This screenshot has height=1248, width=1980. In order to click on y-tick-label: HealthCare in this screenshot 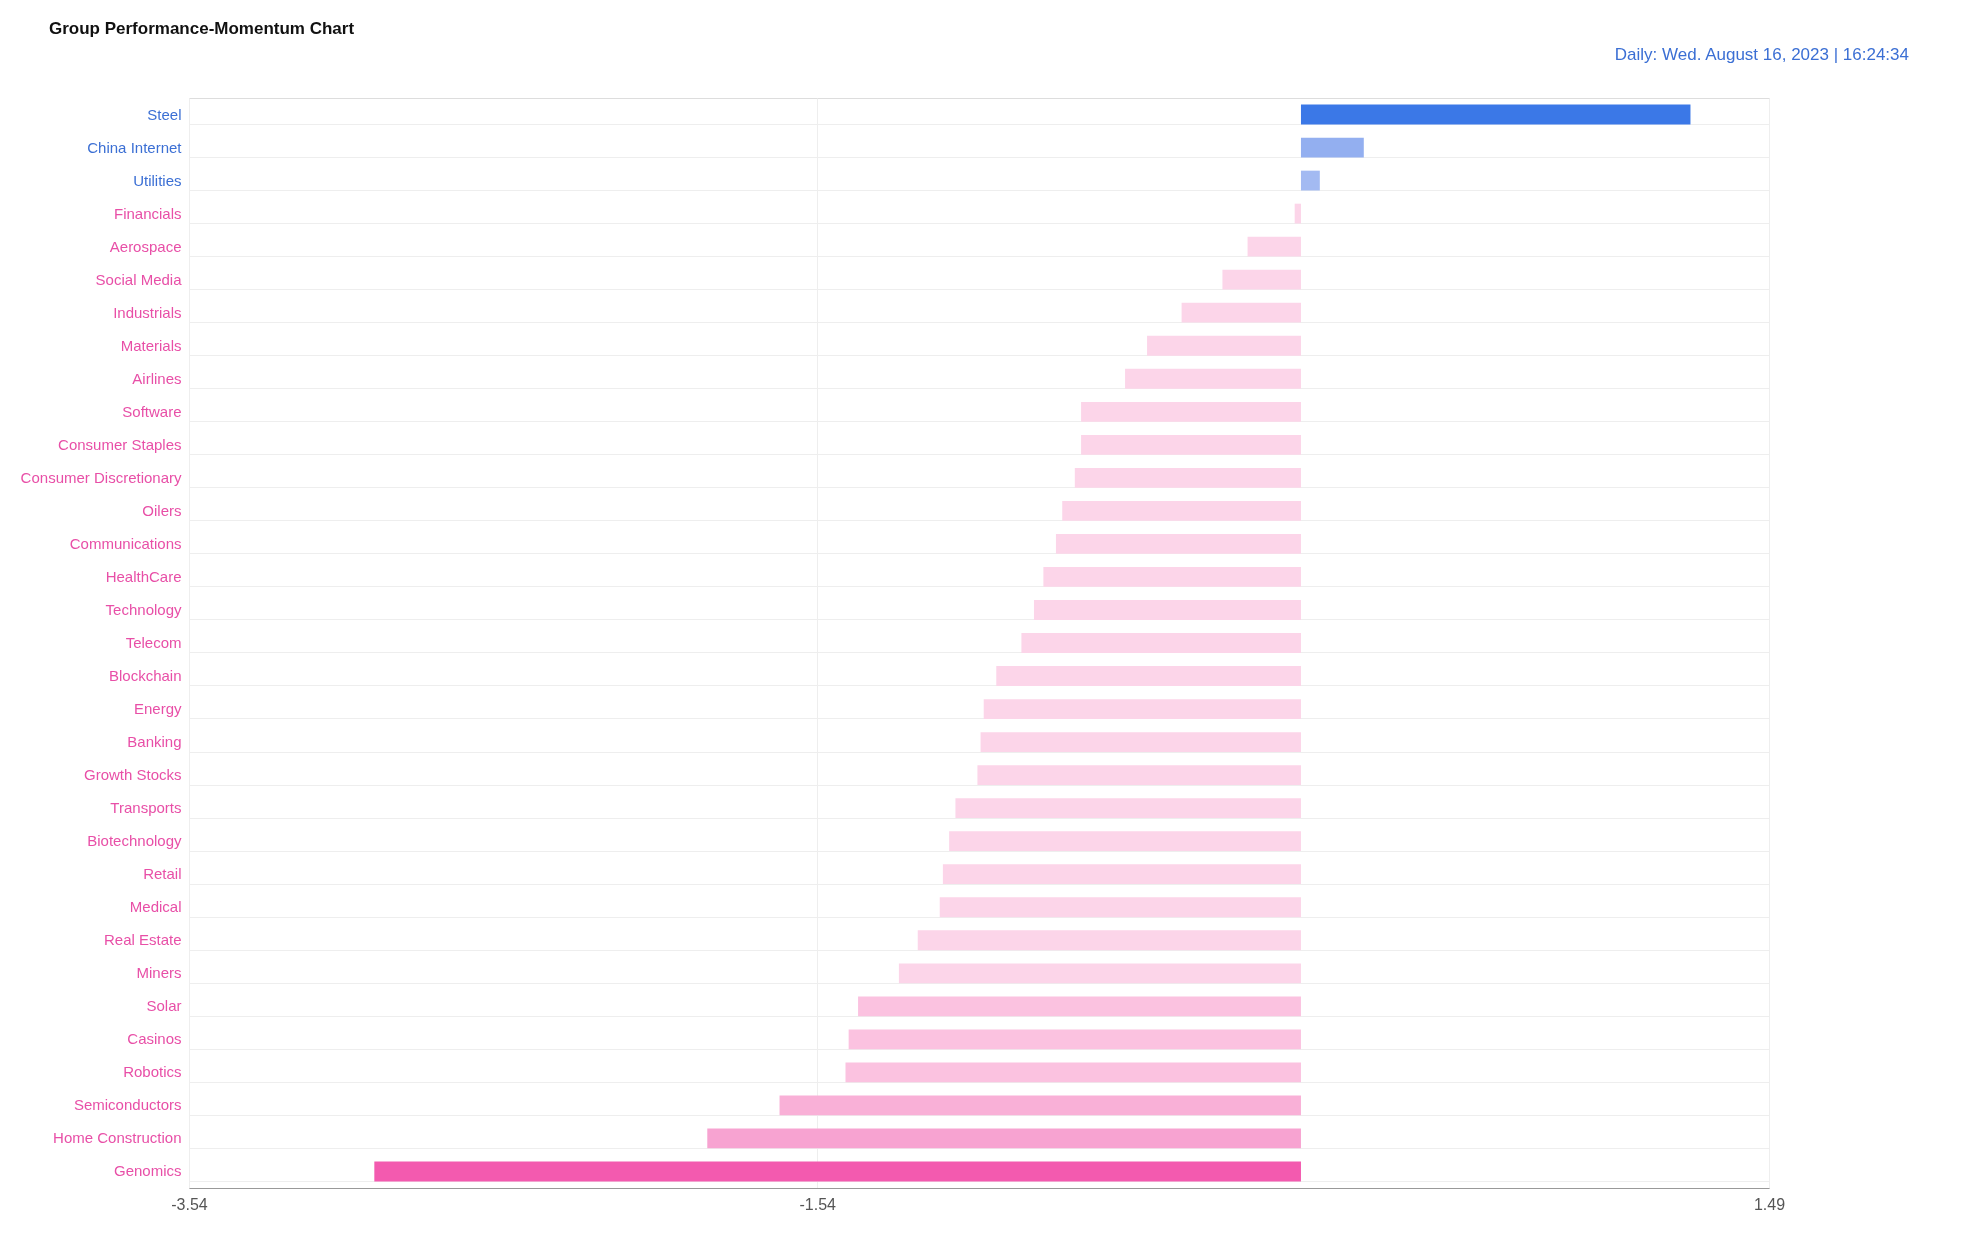, I will do `click(143, 576)`.